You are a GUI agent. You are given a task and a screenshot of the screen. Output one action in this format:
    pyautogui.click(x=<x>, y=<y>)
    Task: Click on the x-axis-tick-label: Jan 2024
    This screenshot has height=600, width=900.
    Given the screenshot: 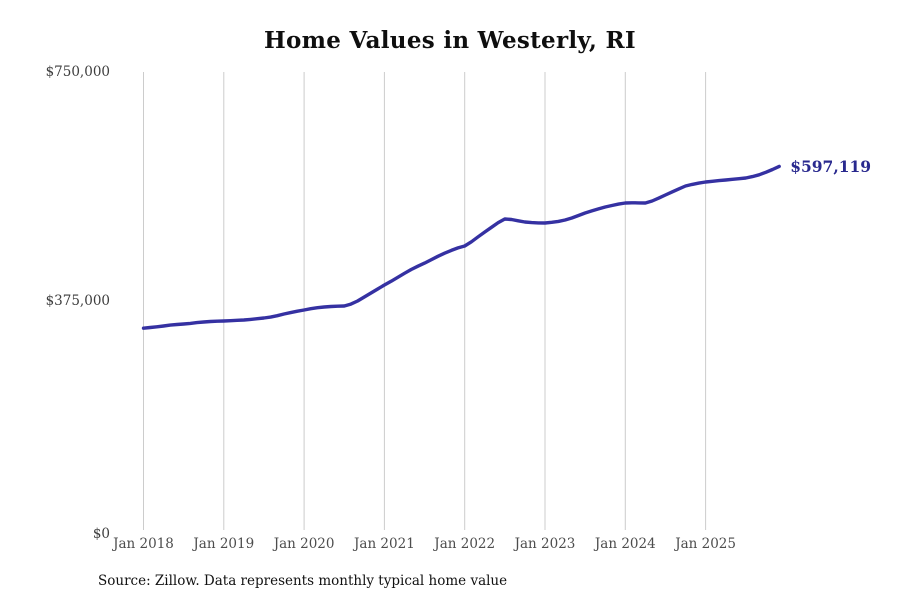 What is the action you would take?
    pyautogui.click(x=625, y=544)
    